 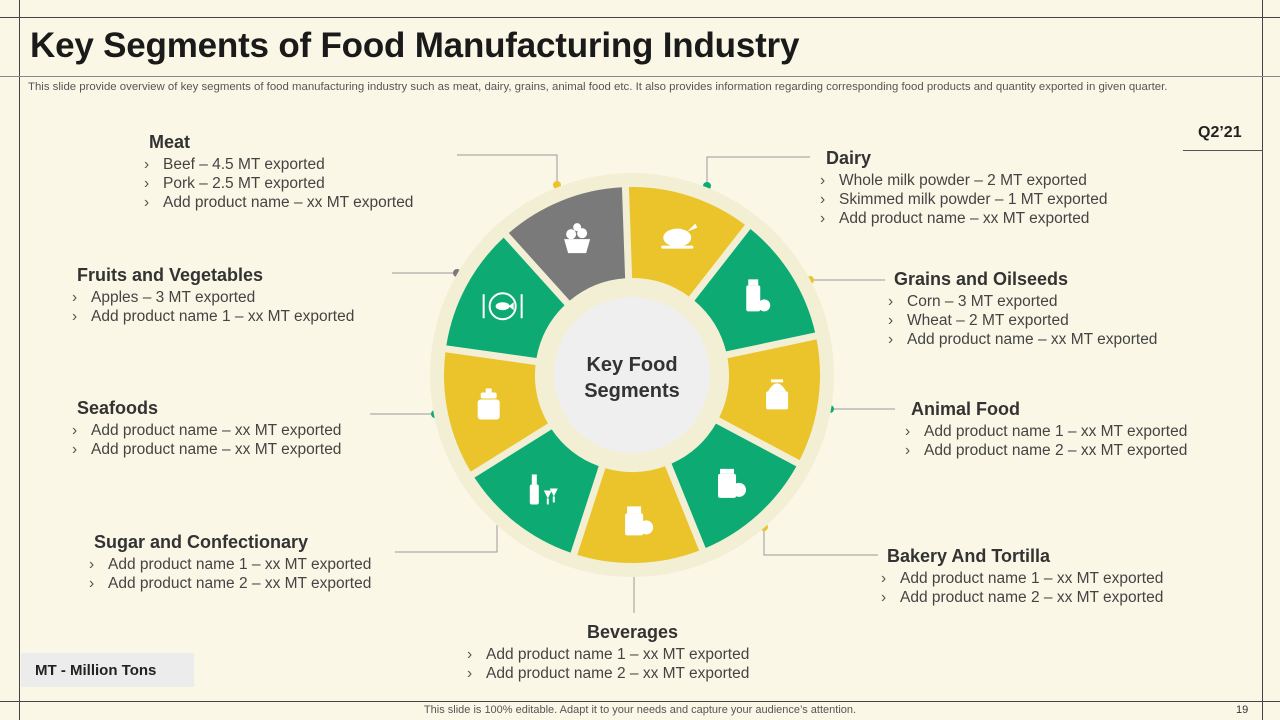 I want to click on center-circle, so click(x=632, y=375).